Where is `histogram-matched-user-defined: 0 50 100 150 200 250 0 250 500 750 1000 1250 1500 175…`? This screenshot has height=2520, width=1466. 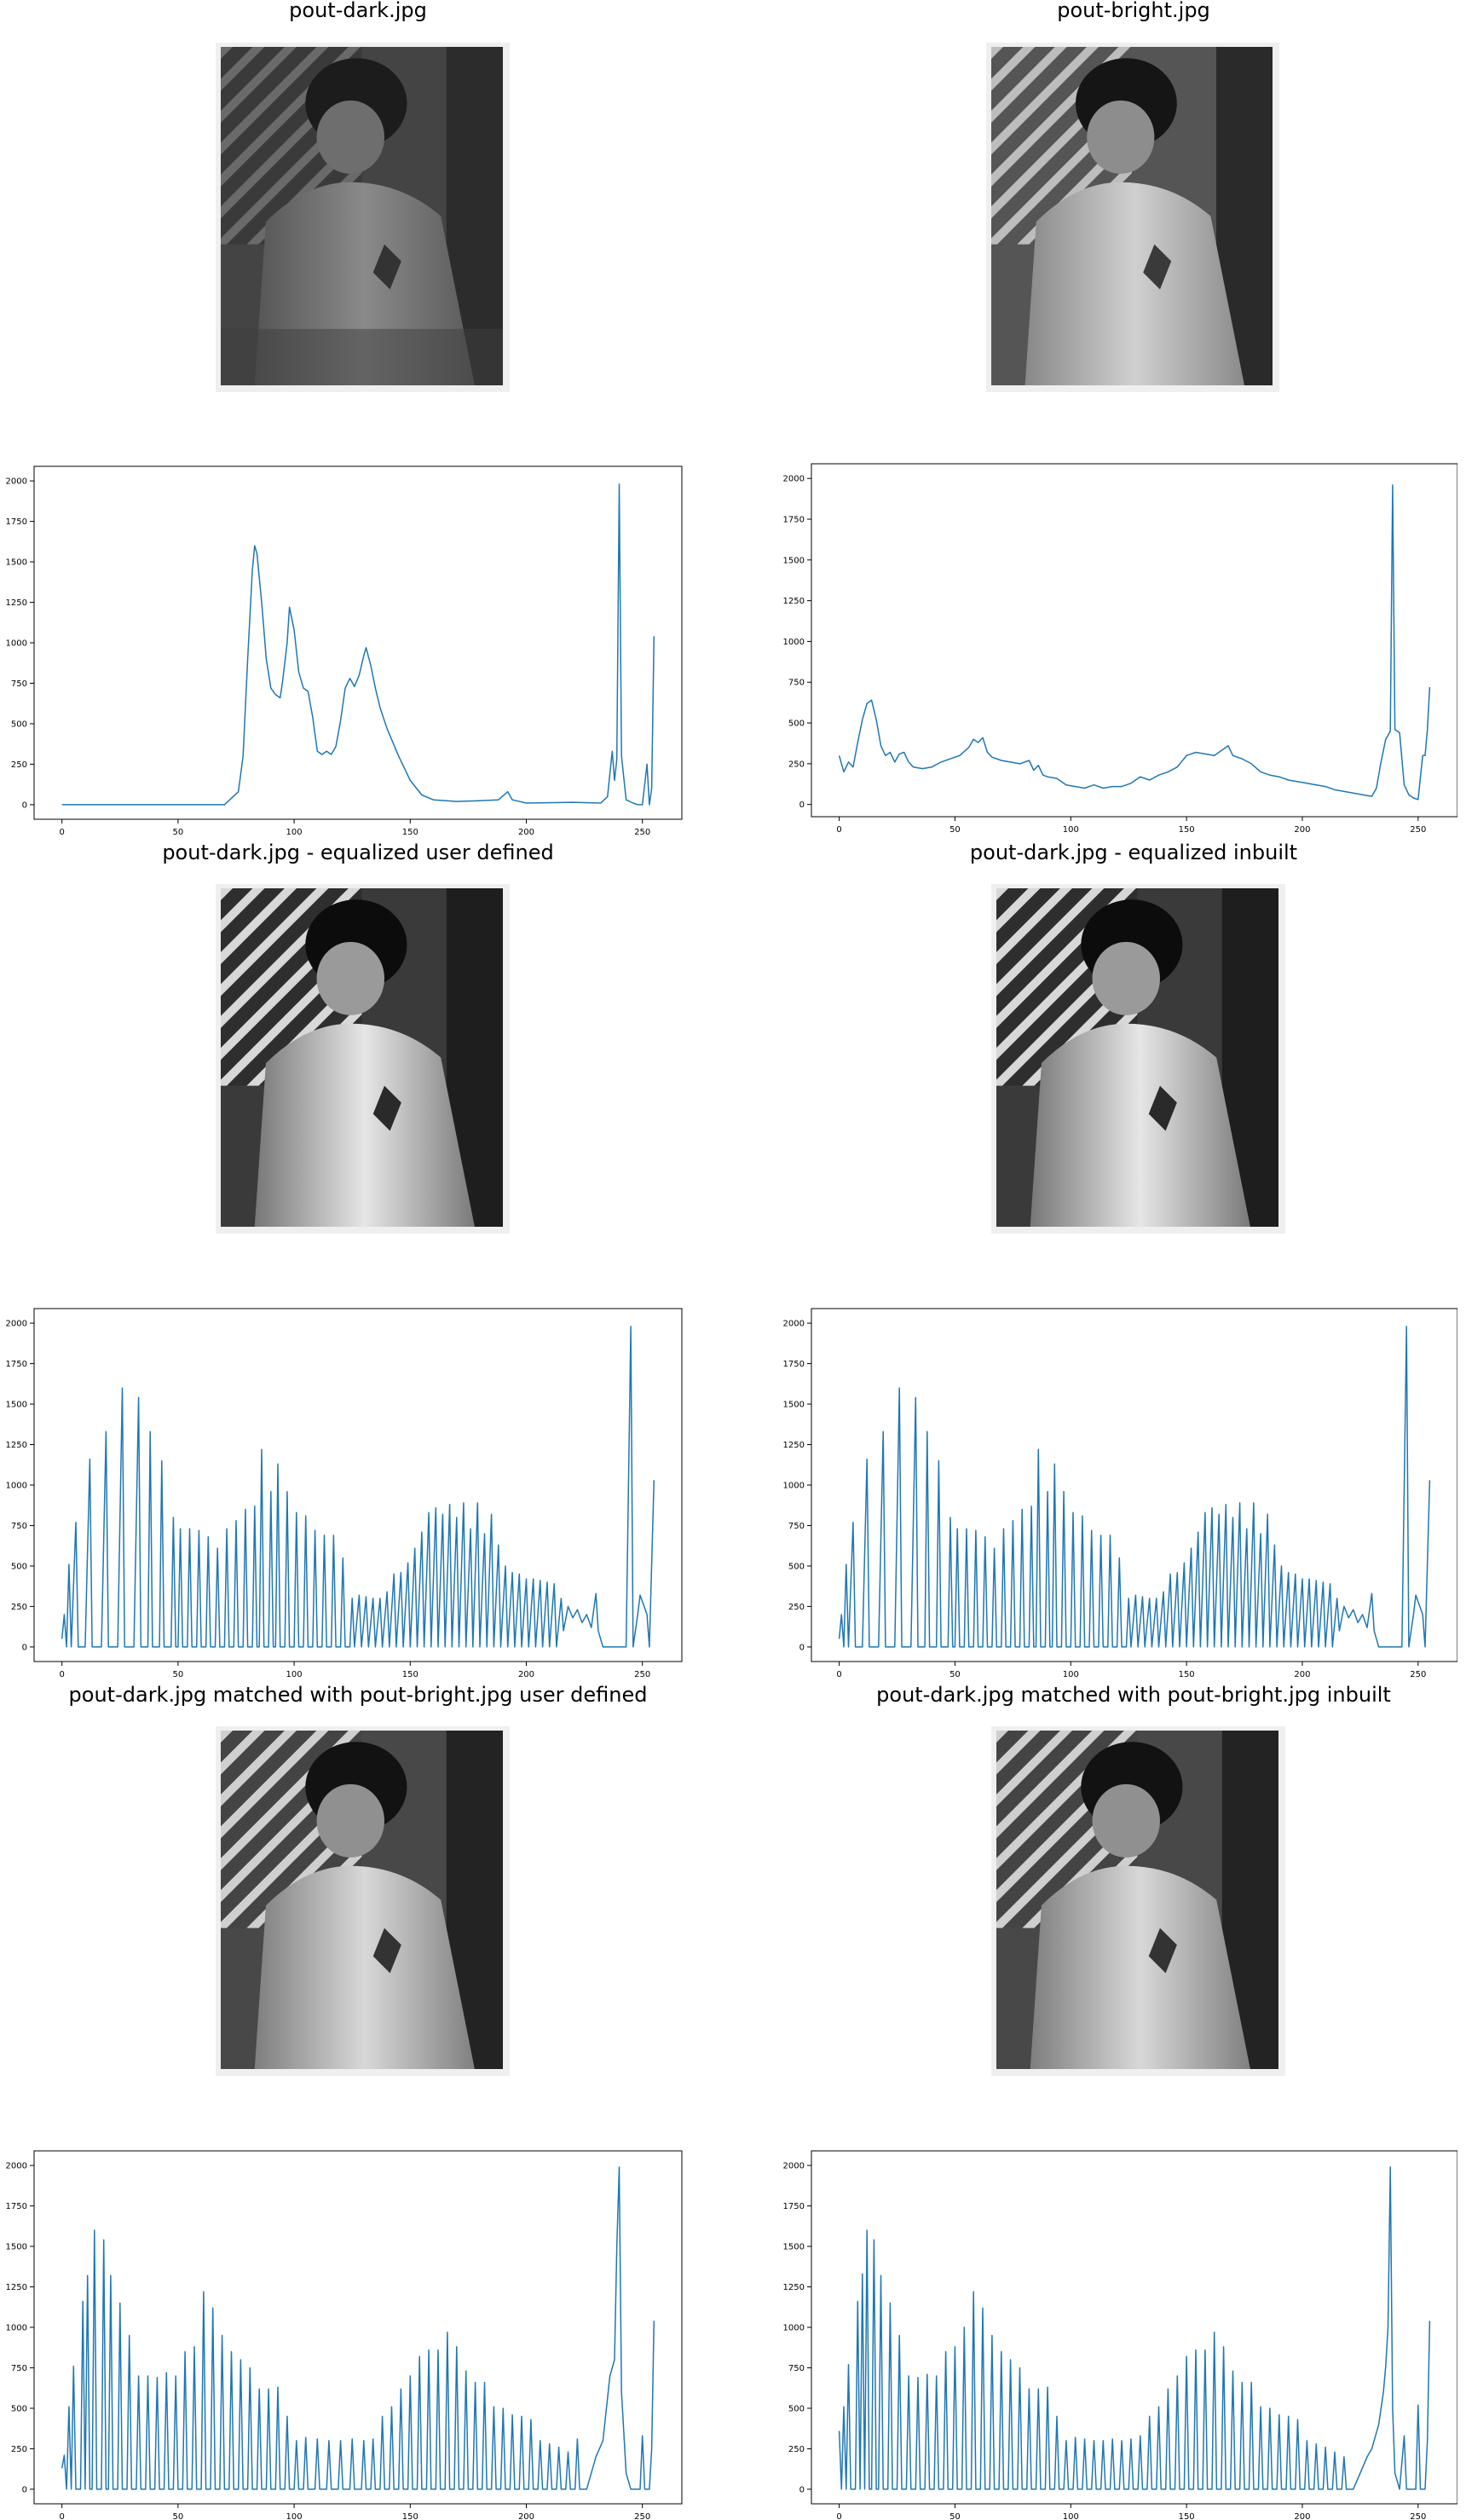 histogram-matched-user-defined: 0 50 100 150 200 250 0 250 500 750 1000 1250 1500 175… is located at coordinates (344, 2335).